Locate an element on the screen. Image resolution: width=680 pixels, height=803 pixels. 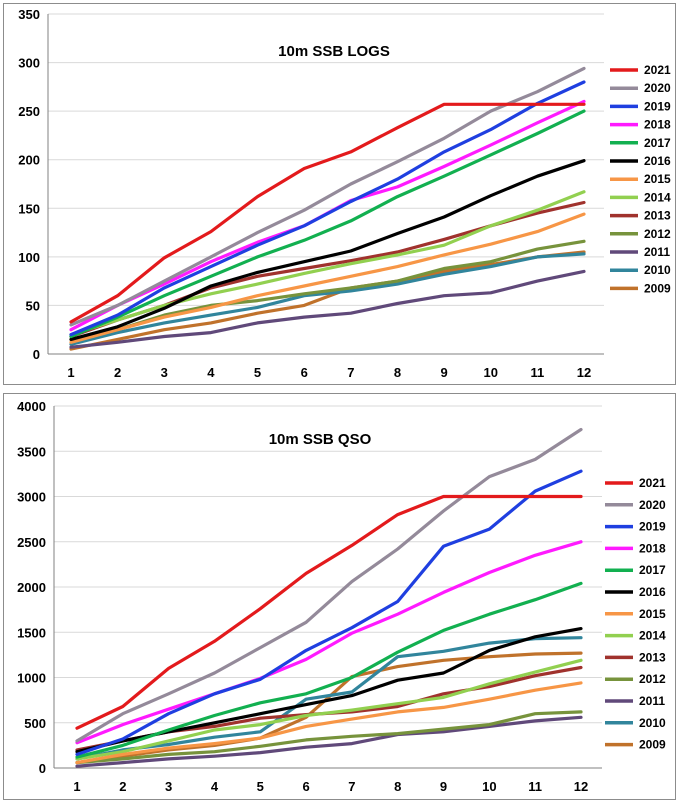
series-line-2009 is located at coordinates (327, 300).